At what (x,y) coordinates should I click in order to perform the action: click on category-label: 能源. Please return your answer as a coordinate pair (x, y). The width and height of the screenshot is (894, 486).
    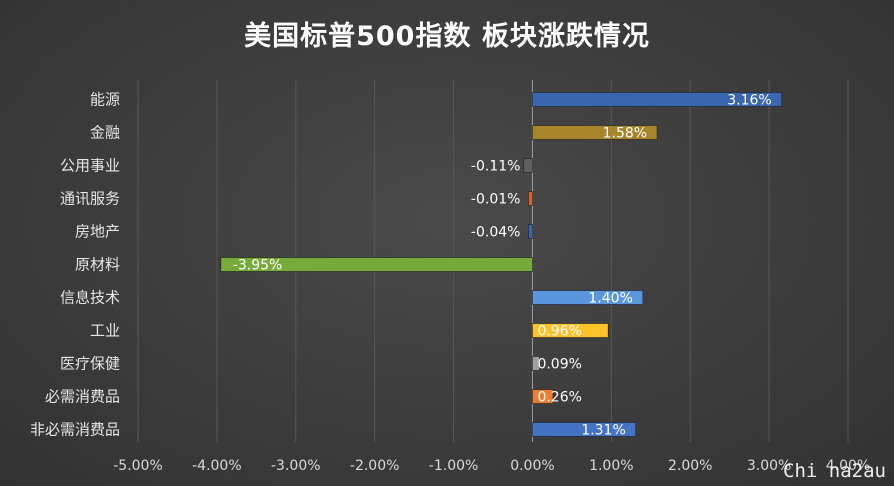
    Looking at the image, I should click on (105, 100).